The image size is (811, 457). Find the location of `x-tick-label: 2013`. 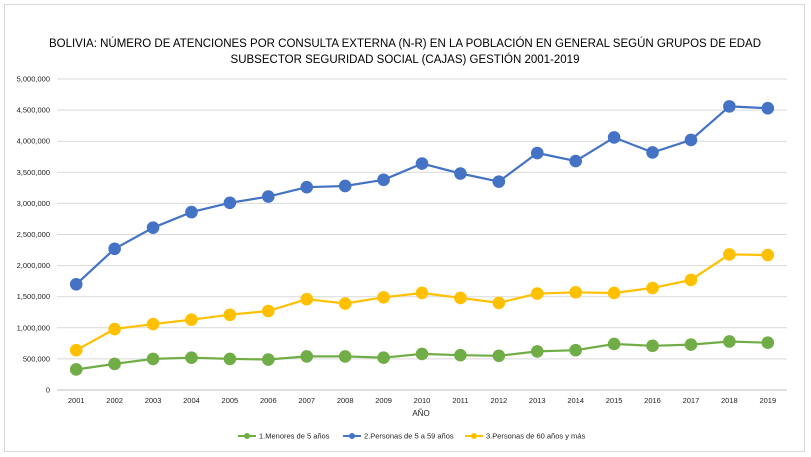

x-tick-label: 2013 is located at coordinates (537, 400).